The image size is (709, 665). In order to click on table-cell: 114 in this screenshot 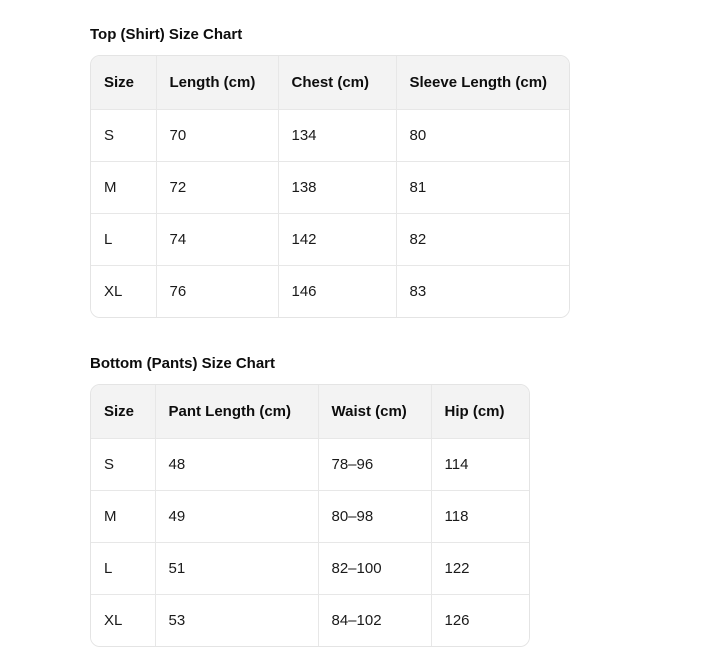, I will do `click(479, 463)`.